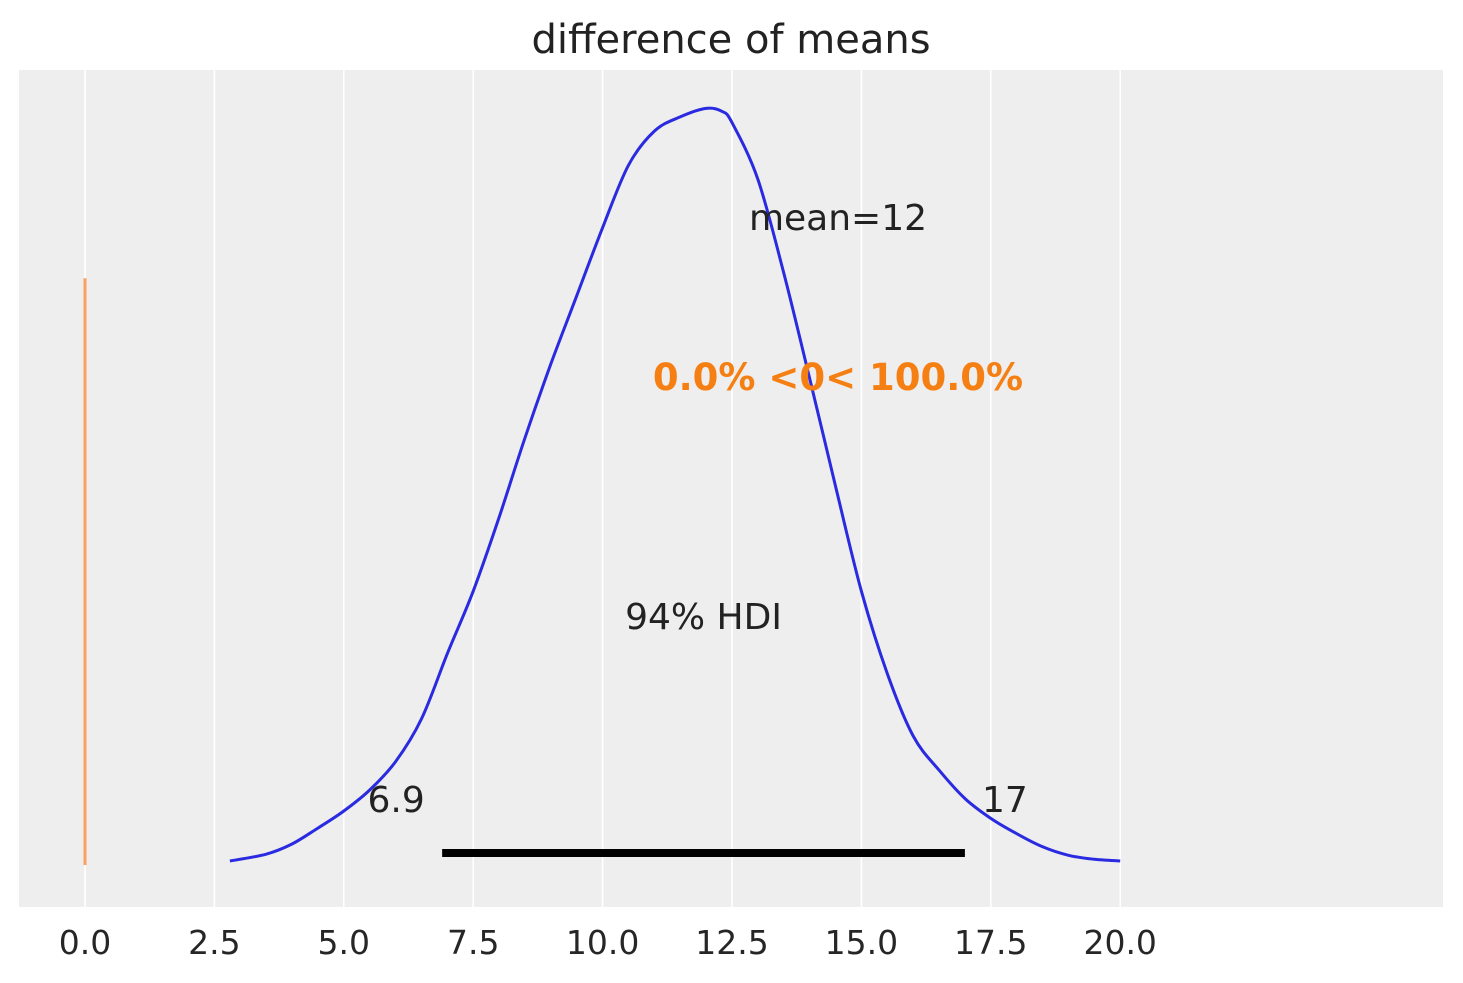 This screenshot has width=1463, height=983. What do you see at coordinates (602, 942) in the screenshot?
I see `x-tick-label: 10.0` at bounding box center [602, 942].